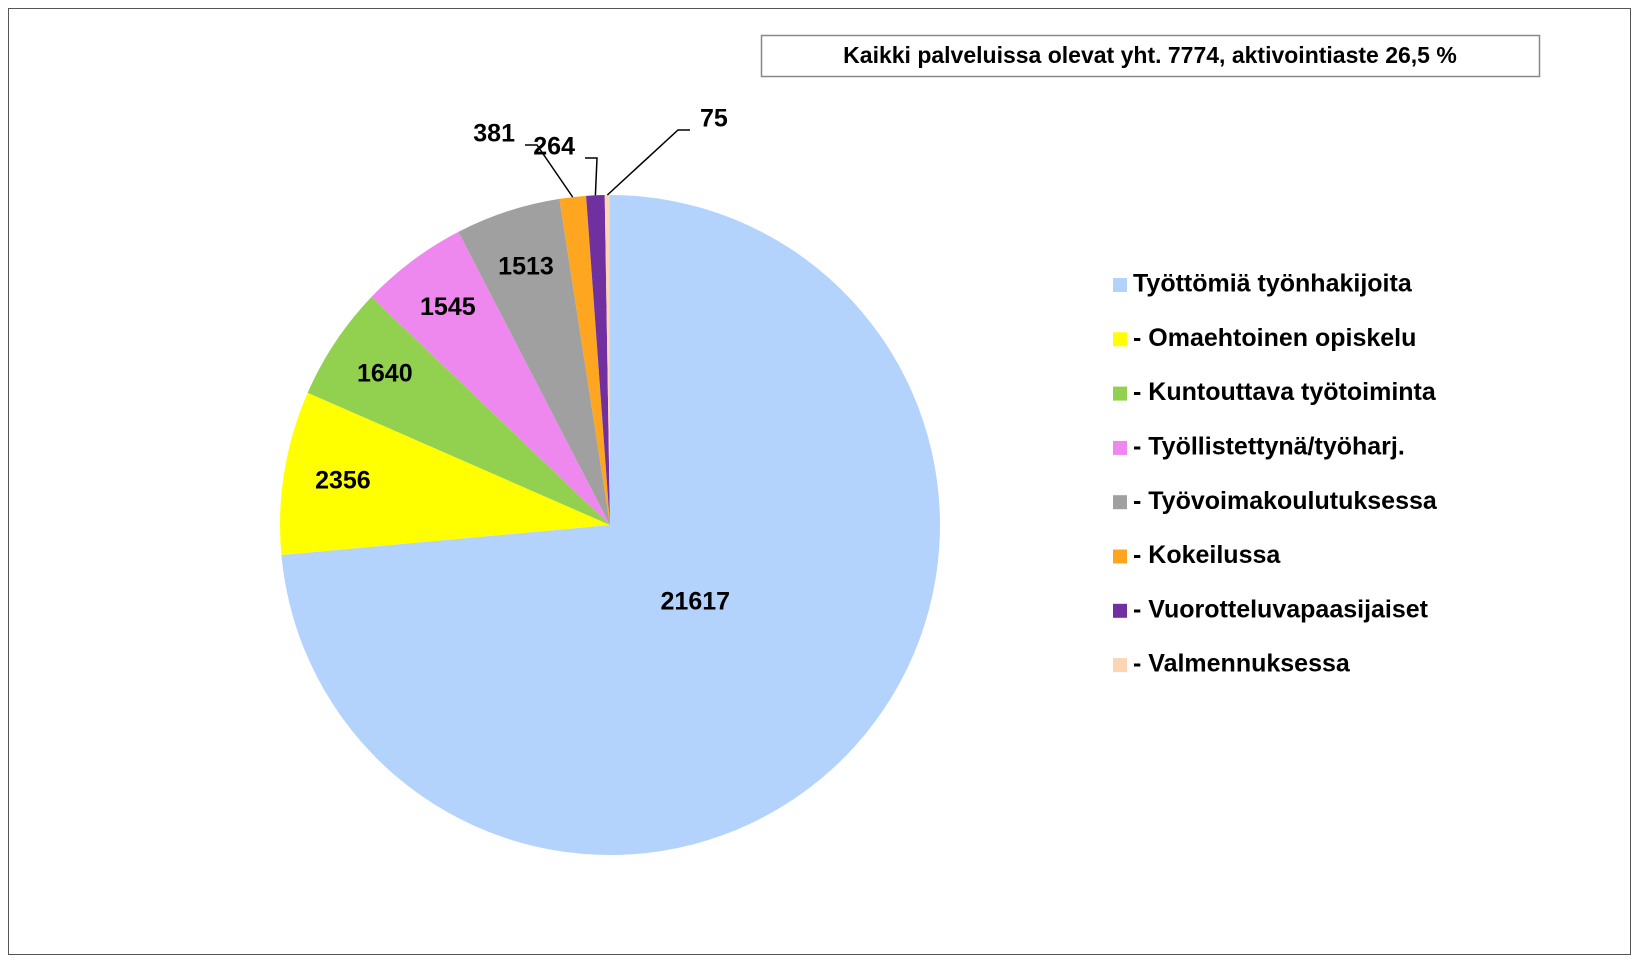 This screenshot has height=963, width=1640. Describe the element at coordinates (1281, 609) in the screenshot. I see `legend-label: - Vuorotteluvapaasijaiset` at that location.